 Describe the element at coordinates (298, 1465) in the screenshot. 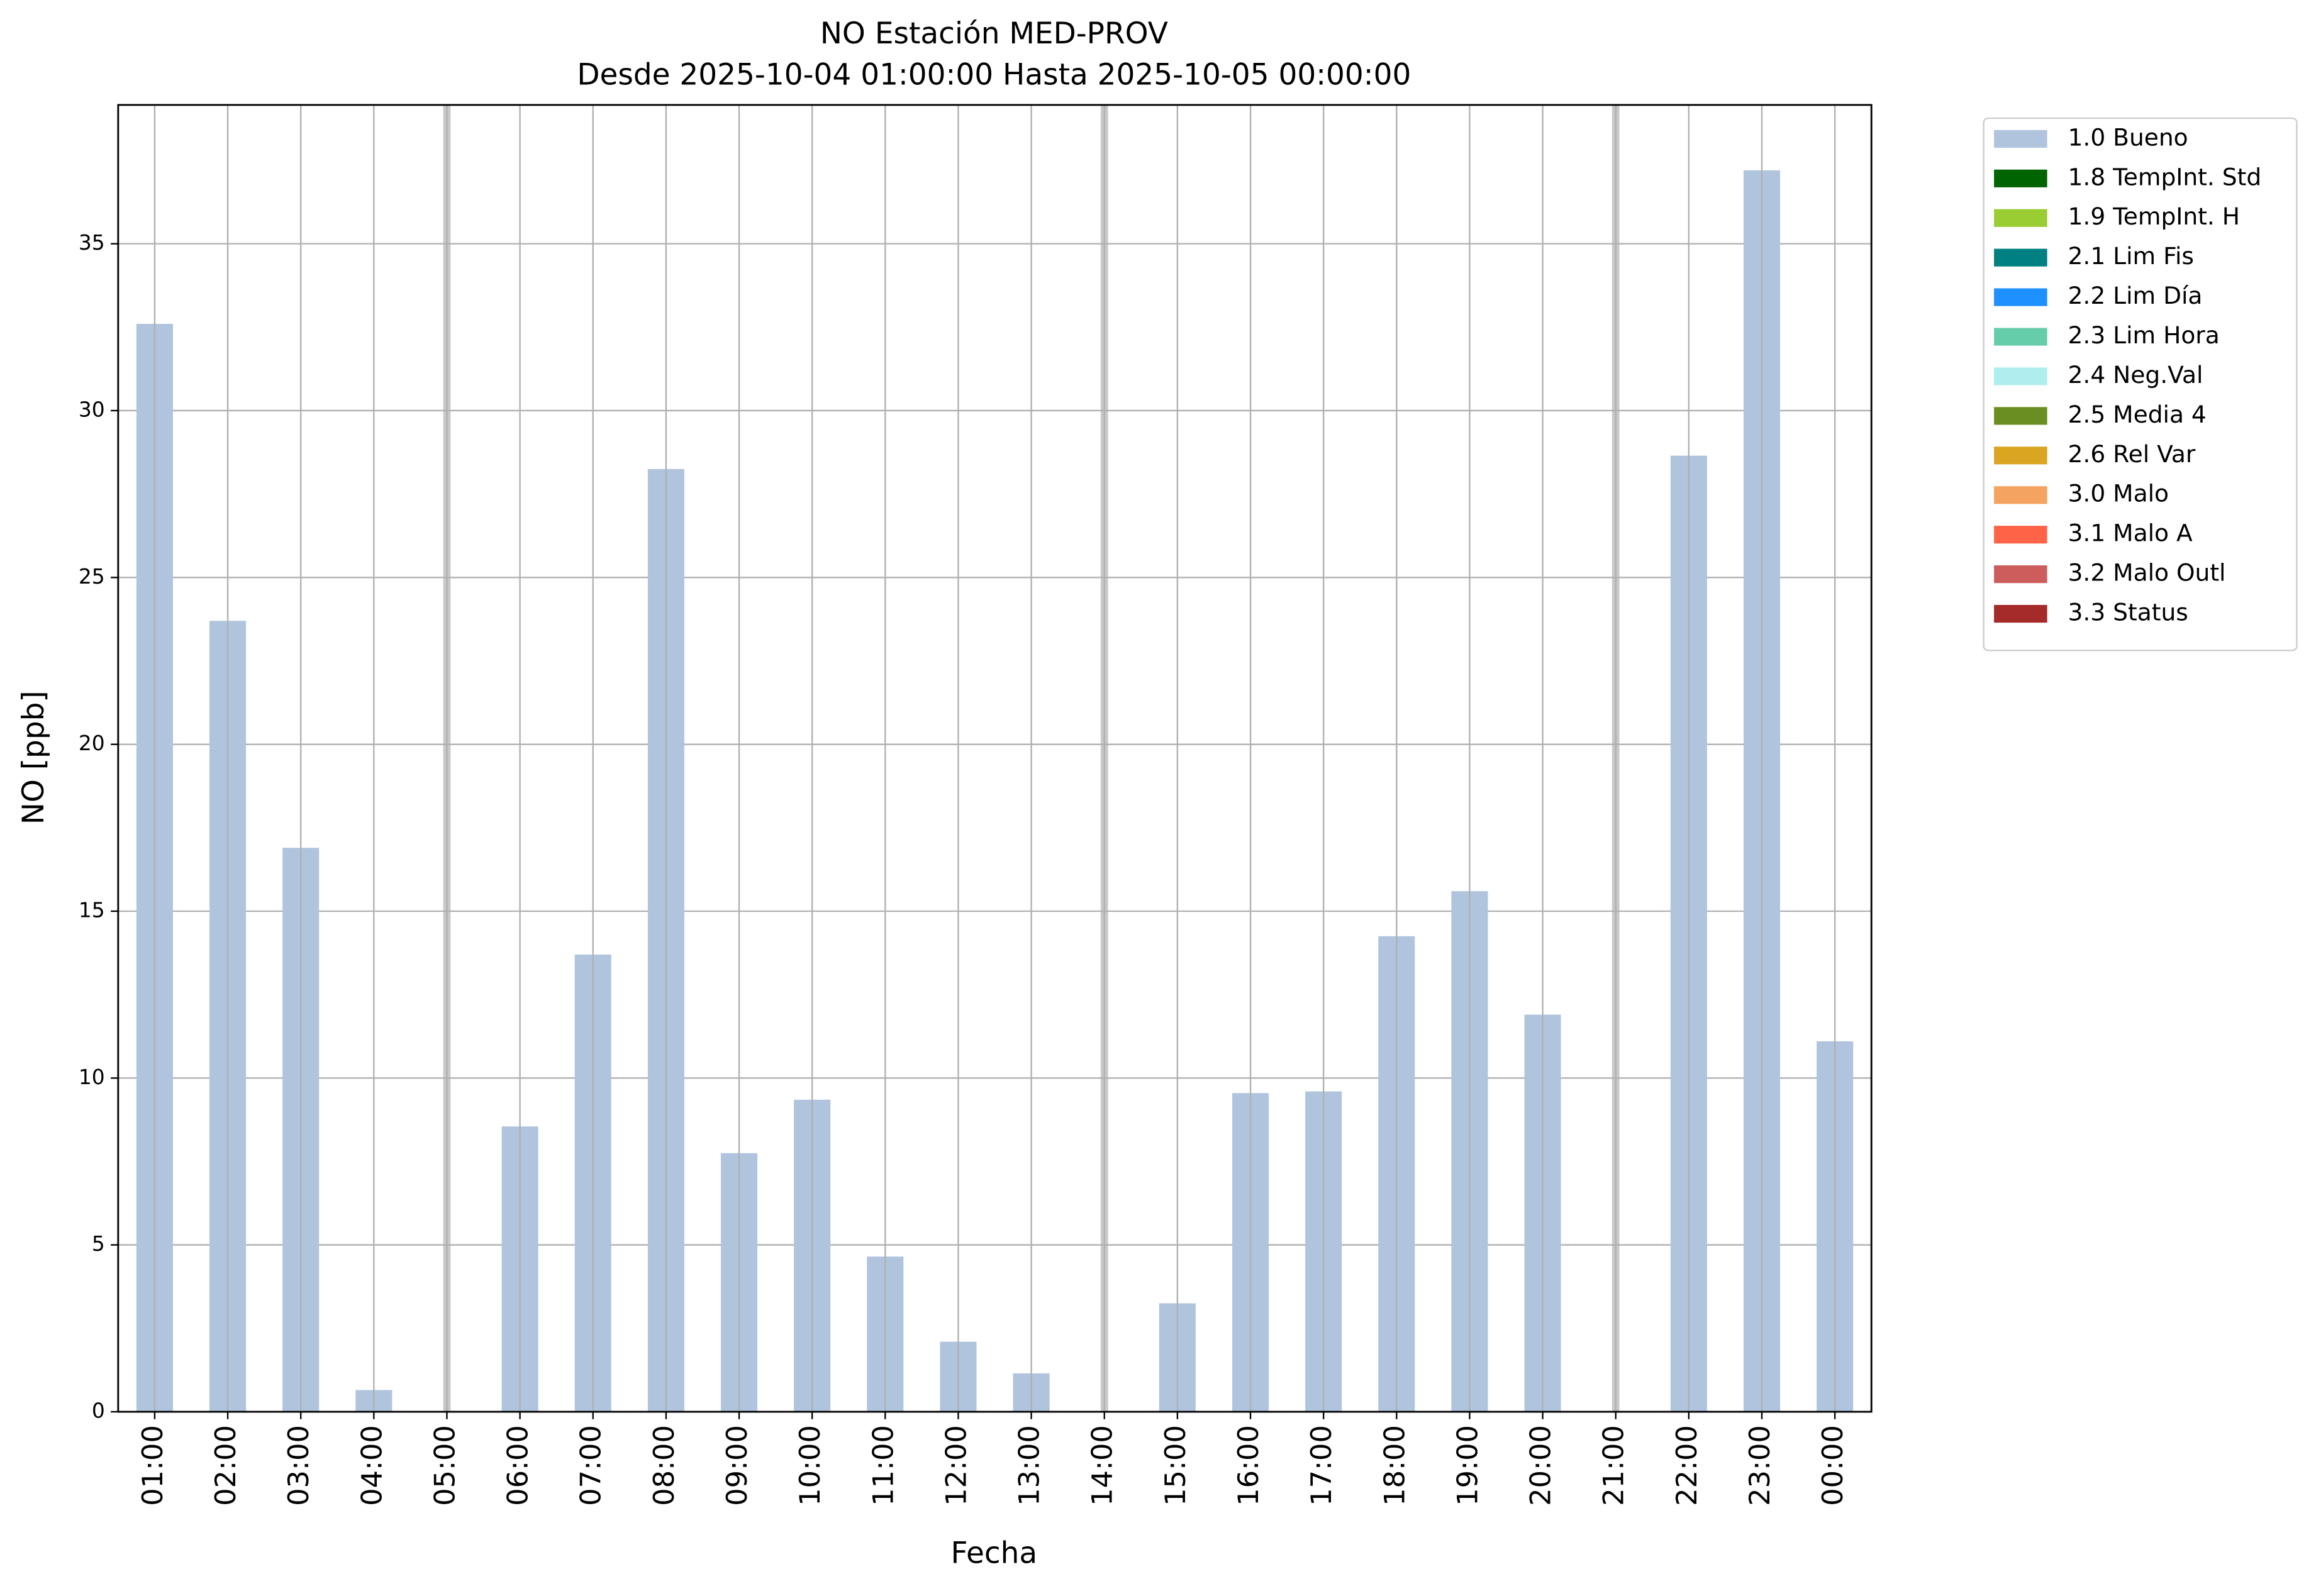

I see `x-tick-label: 03:00` at that location.